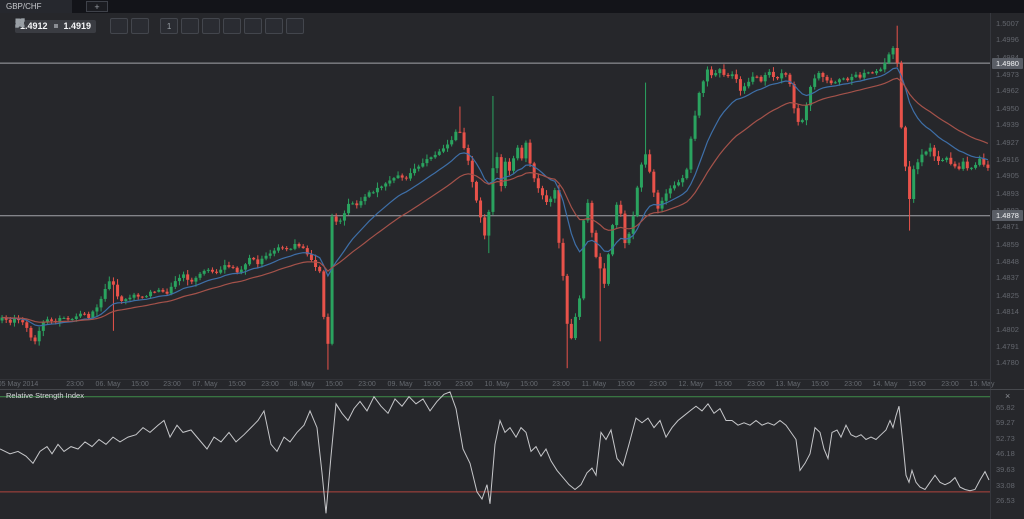 The height and width of the screenshot is (519, 1024). Describe the element at coordinates (788, 384) in the screenshot. I see `time-tick: 13. May` at that location.